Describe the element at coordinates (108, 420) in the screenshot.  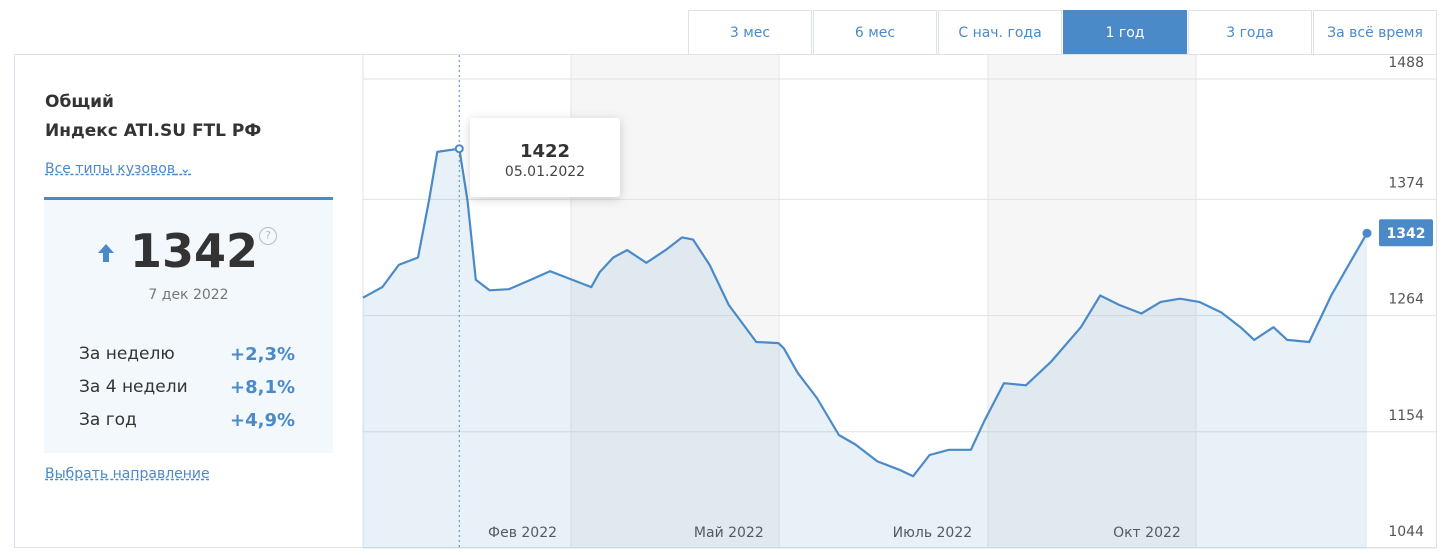
I see `stat-label: За год` at that location.